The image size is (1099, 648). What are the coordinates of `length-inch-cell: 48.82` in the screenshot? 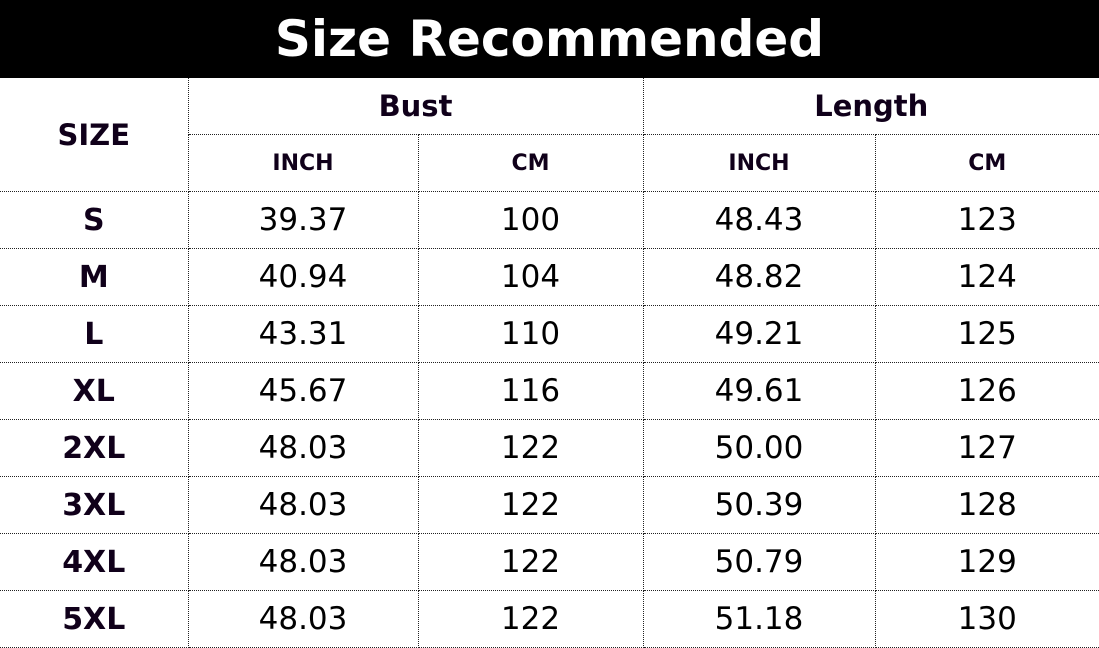 It's located at (759, 277).